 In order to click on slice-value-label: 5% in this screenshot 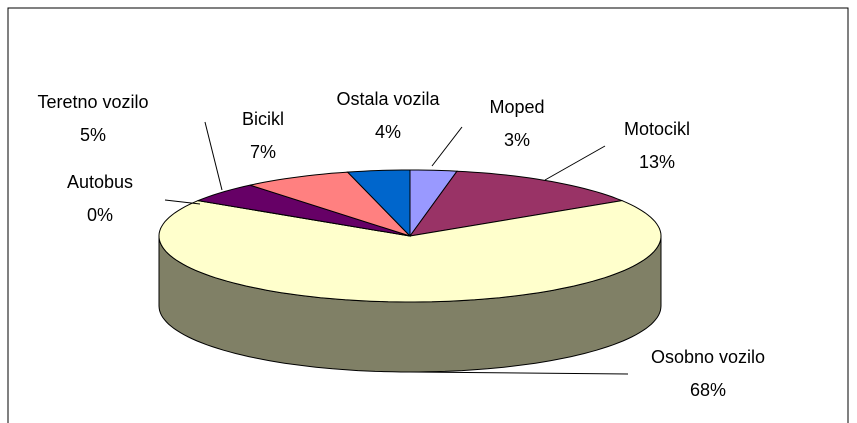, I will do `click(93, 135)`.